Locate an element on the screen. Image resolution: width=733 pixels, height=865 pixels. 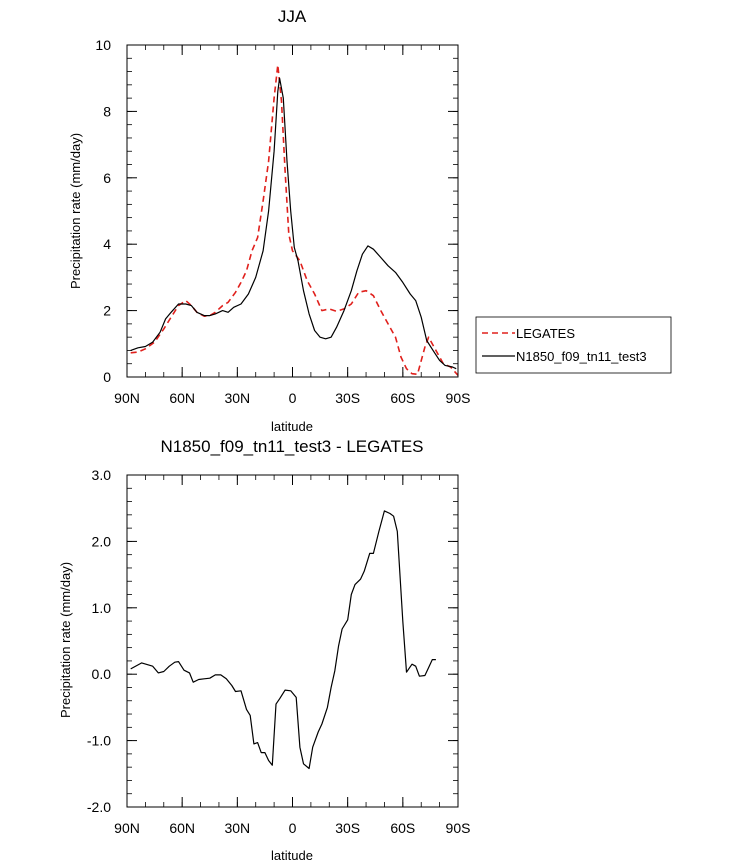
top-chart-legend: LEGATES N1850_f09_tn11_test3 is located at coordinates (573, 345).